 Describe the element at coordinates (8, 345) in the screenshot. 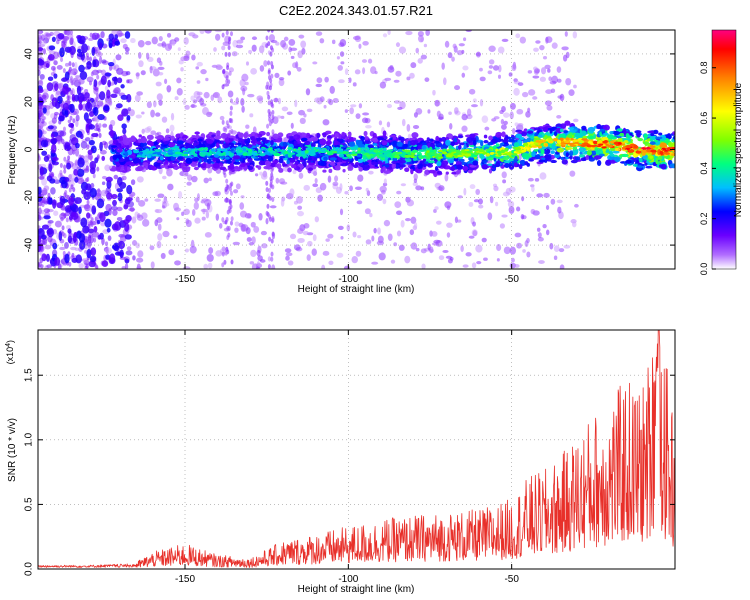

I see `snr-y-multiplier-exp: 4` at that location.